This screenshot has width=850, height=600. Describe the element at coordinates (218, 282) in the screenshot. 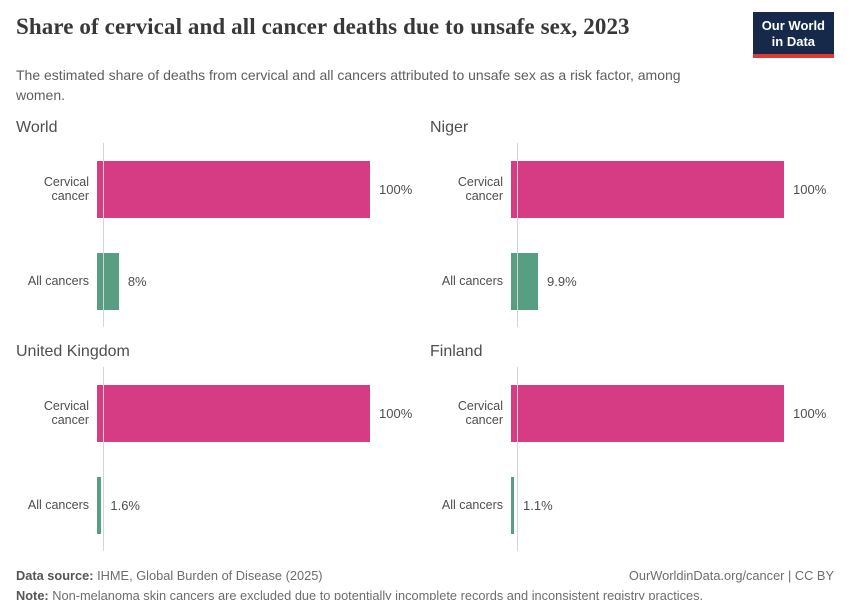

I see `bar-row-all-cancers: All cancers 8%` at that location.